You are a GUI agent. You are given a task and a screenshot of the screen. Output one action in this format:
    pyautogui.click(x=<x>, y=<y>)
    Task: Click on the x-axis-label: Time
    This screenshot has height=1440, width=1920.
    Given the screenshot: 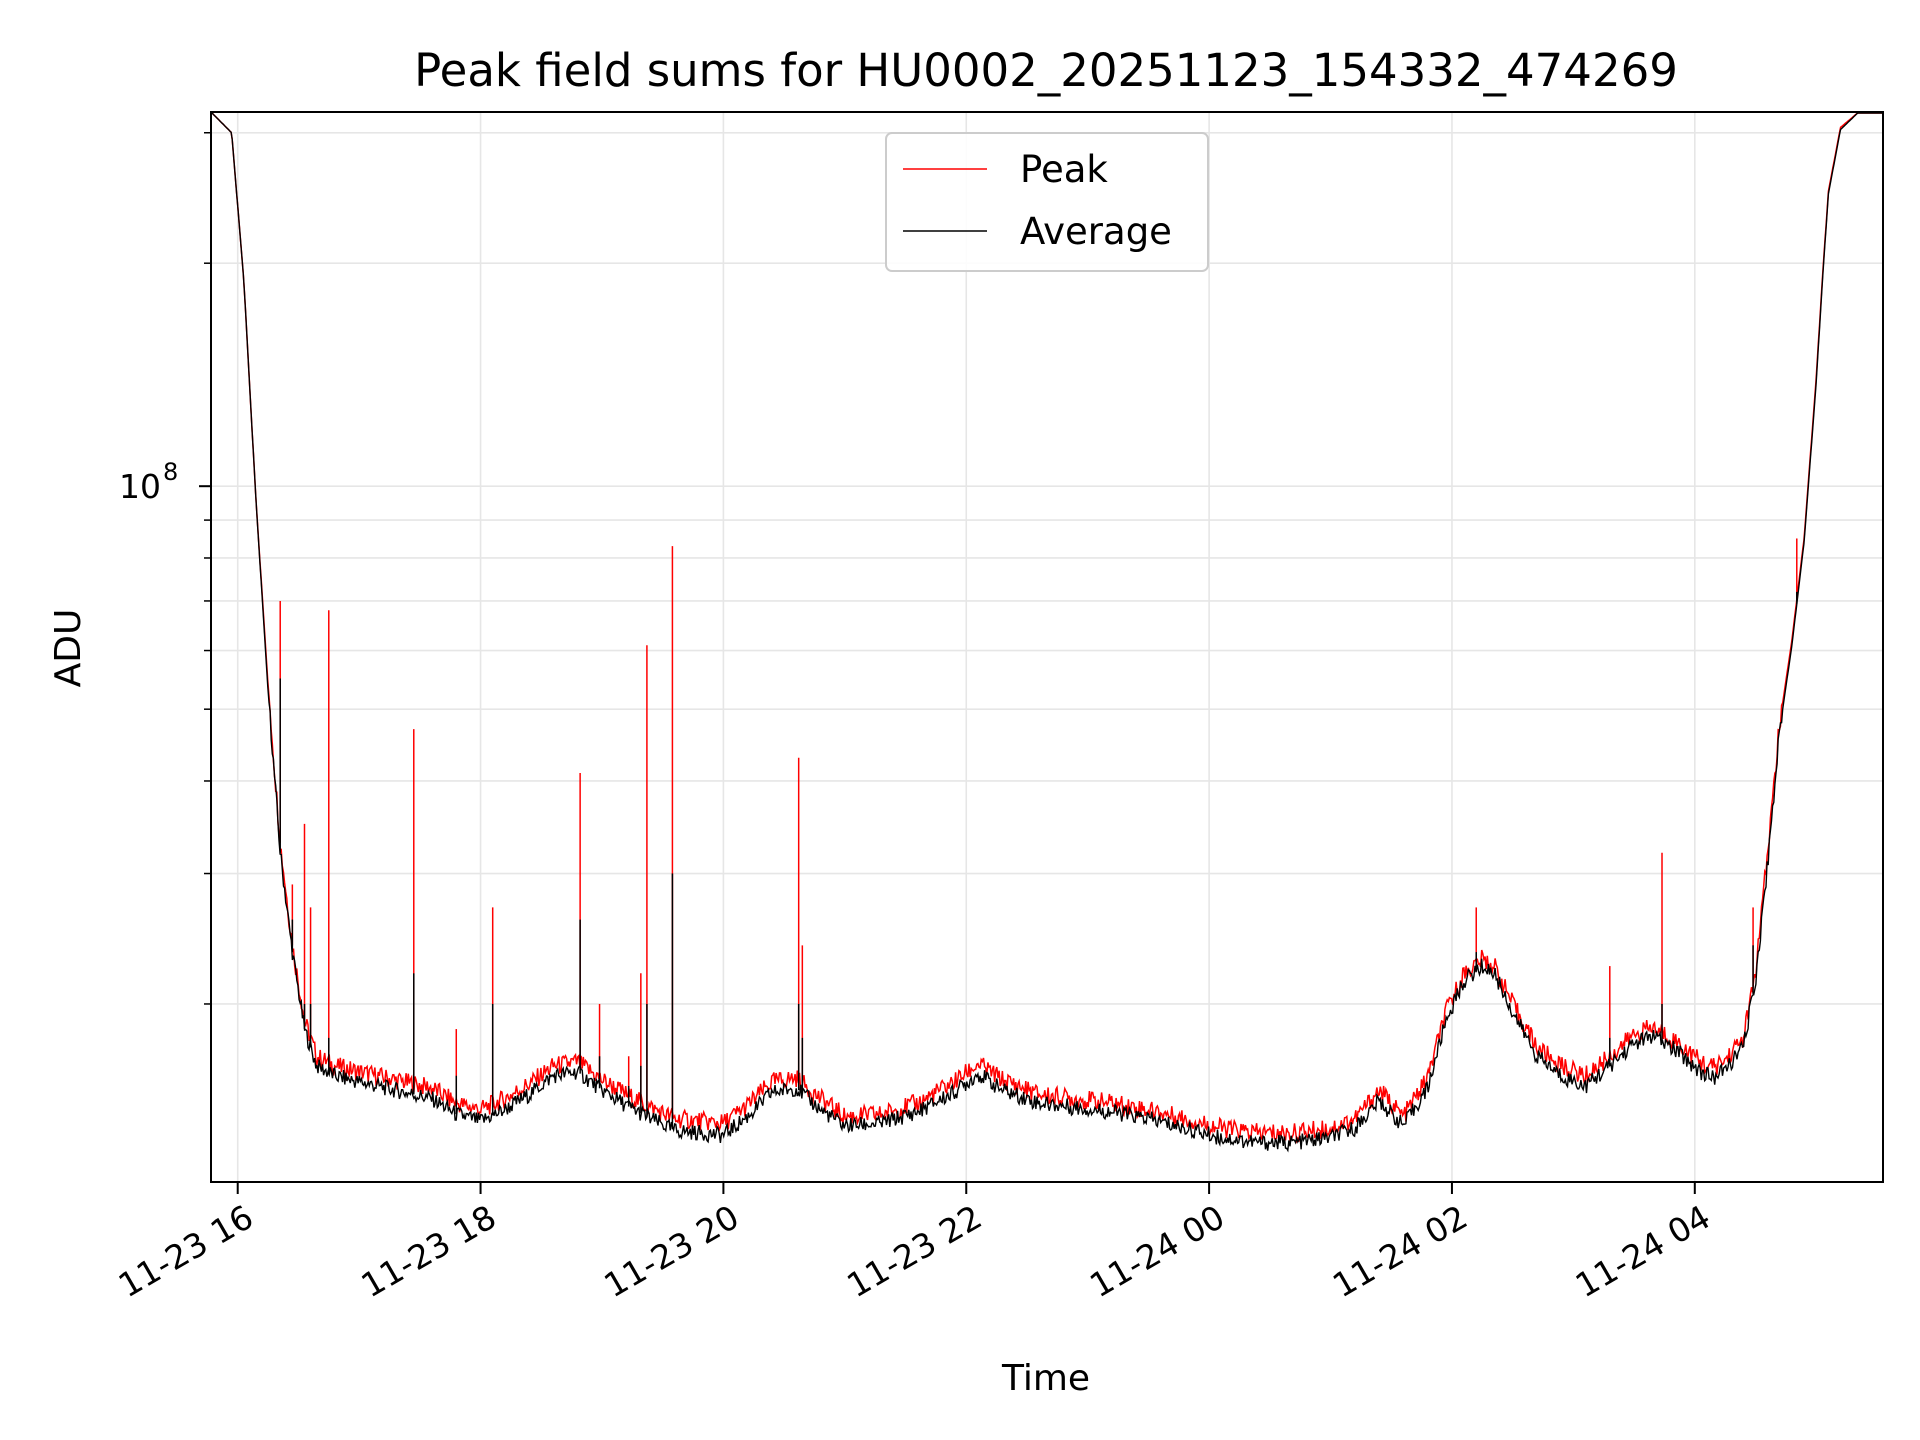 What is the action you would take?
    pyautogui.click(x=1045, y=1378)
    